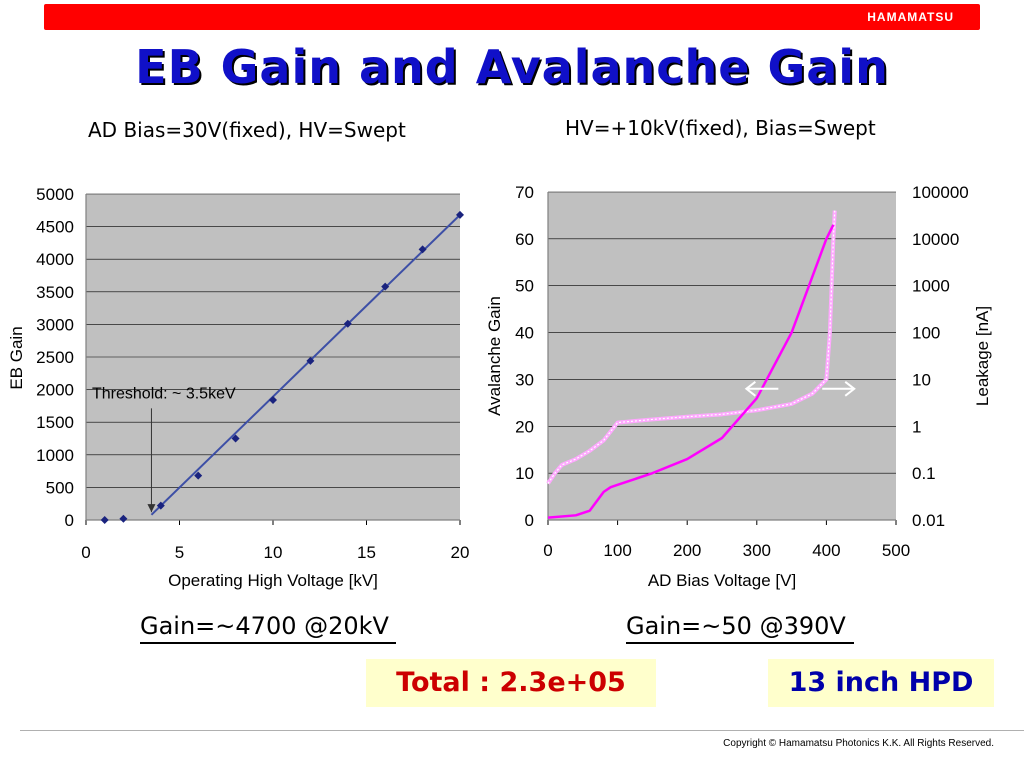  What do you see at coordinates (55, 194) in the screenshot?
I see `y-tick-label: 5000` at bounding box center [55, 194].